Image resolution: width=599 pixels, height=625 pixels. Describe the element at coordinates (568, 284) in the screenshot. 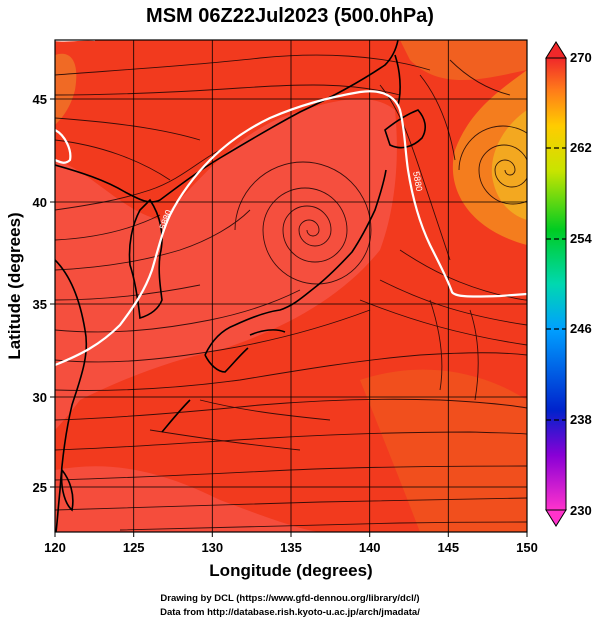

I see `colorbar: 270 262 254 246 238 230` at that location.